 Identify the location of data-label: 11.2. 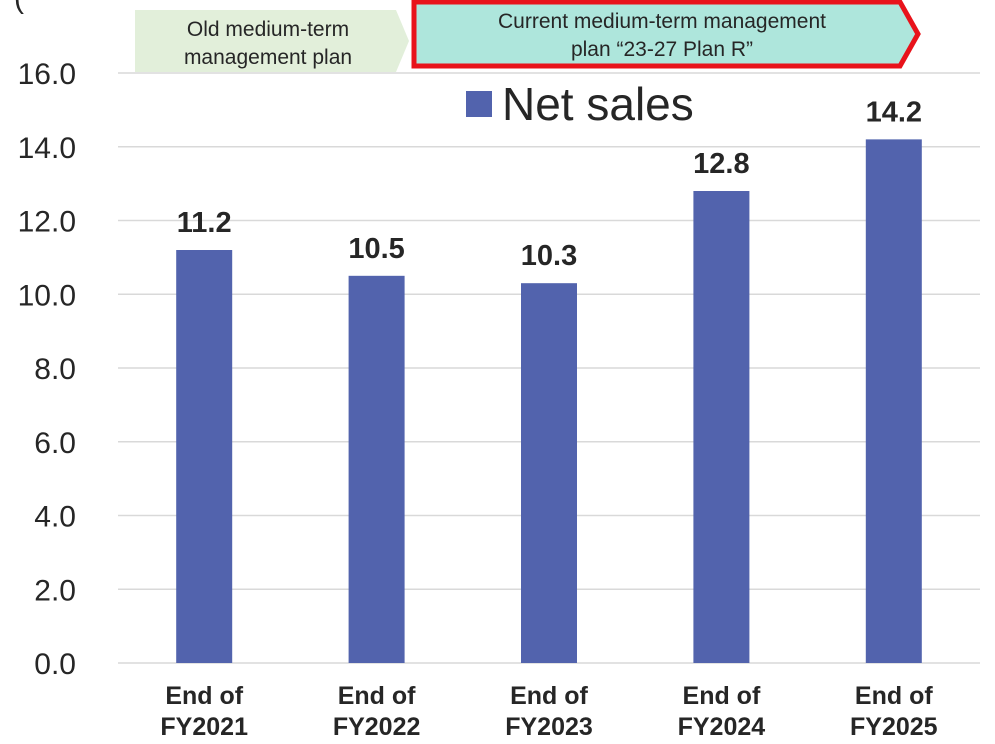
(204, 223).